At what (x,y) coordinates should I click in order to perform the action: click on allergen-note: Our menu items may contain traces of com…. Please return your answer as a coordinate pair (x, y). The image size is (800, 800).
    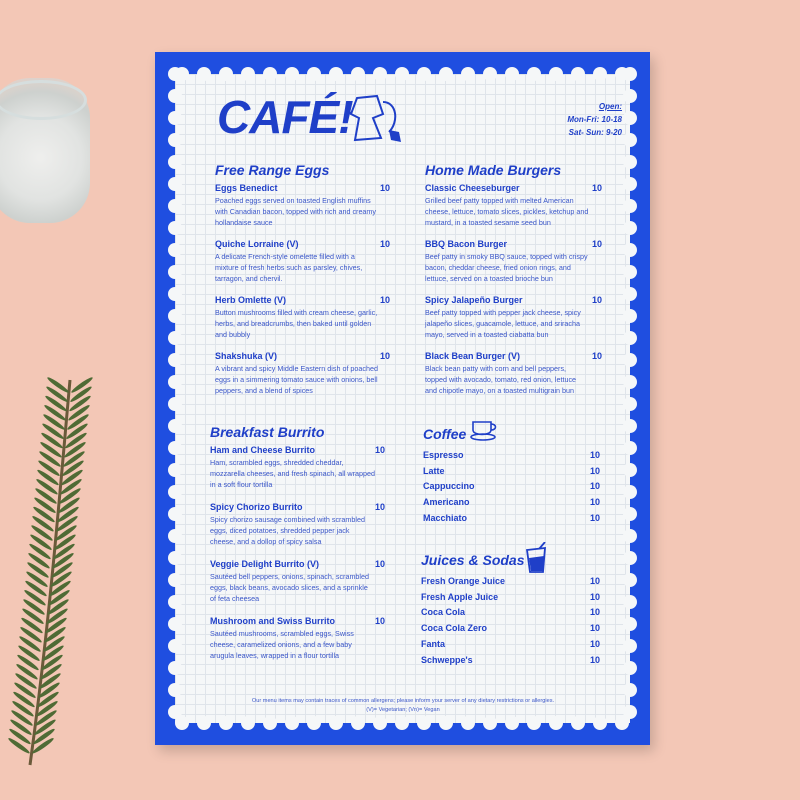
    Looking at the image, I should click on (403, 701).